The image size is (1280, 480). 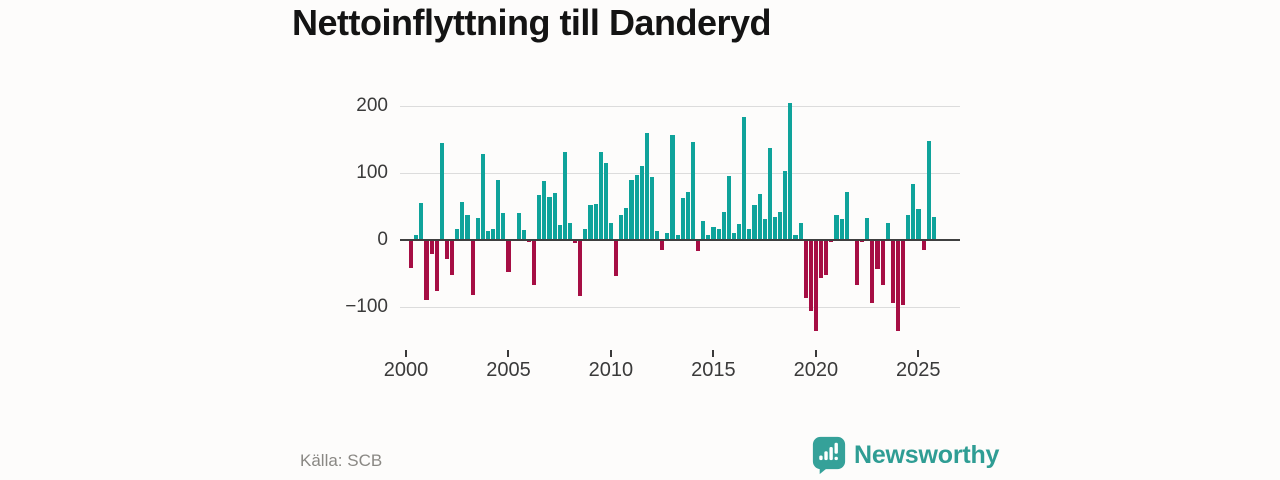 What do you see at coordinates (372, 105) in the screenshot?
I see `y-axis-tick-label: 200` at bounding box center [372, 105].